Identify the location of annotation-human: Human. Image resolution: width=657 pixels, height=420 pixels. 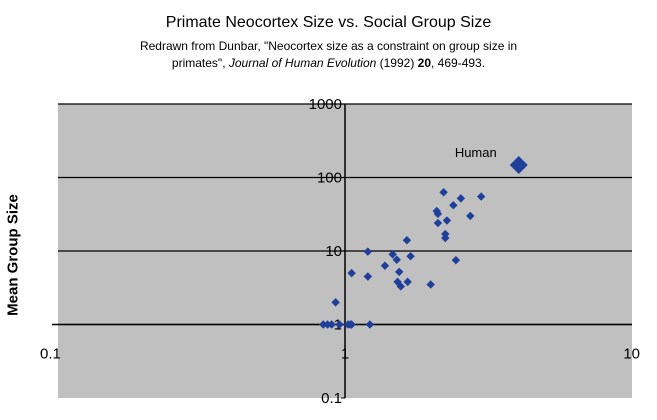
(476, 152).